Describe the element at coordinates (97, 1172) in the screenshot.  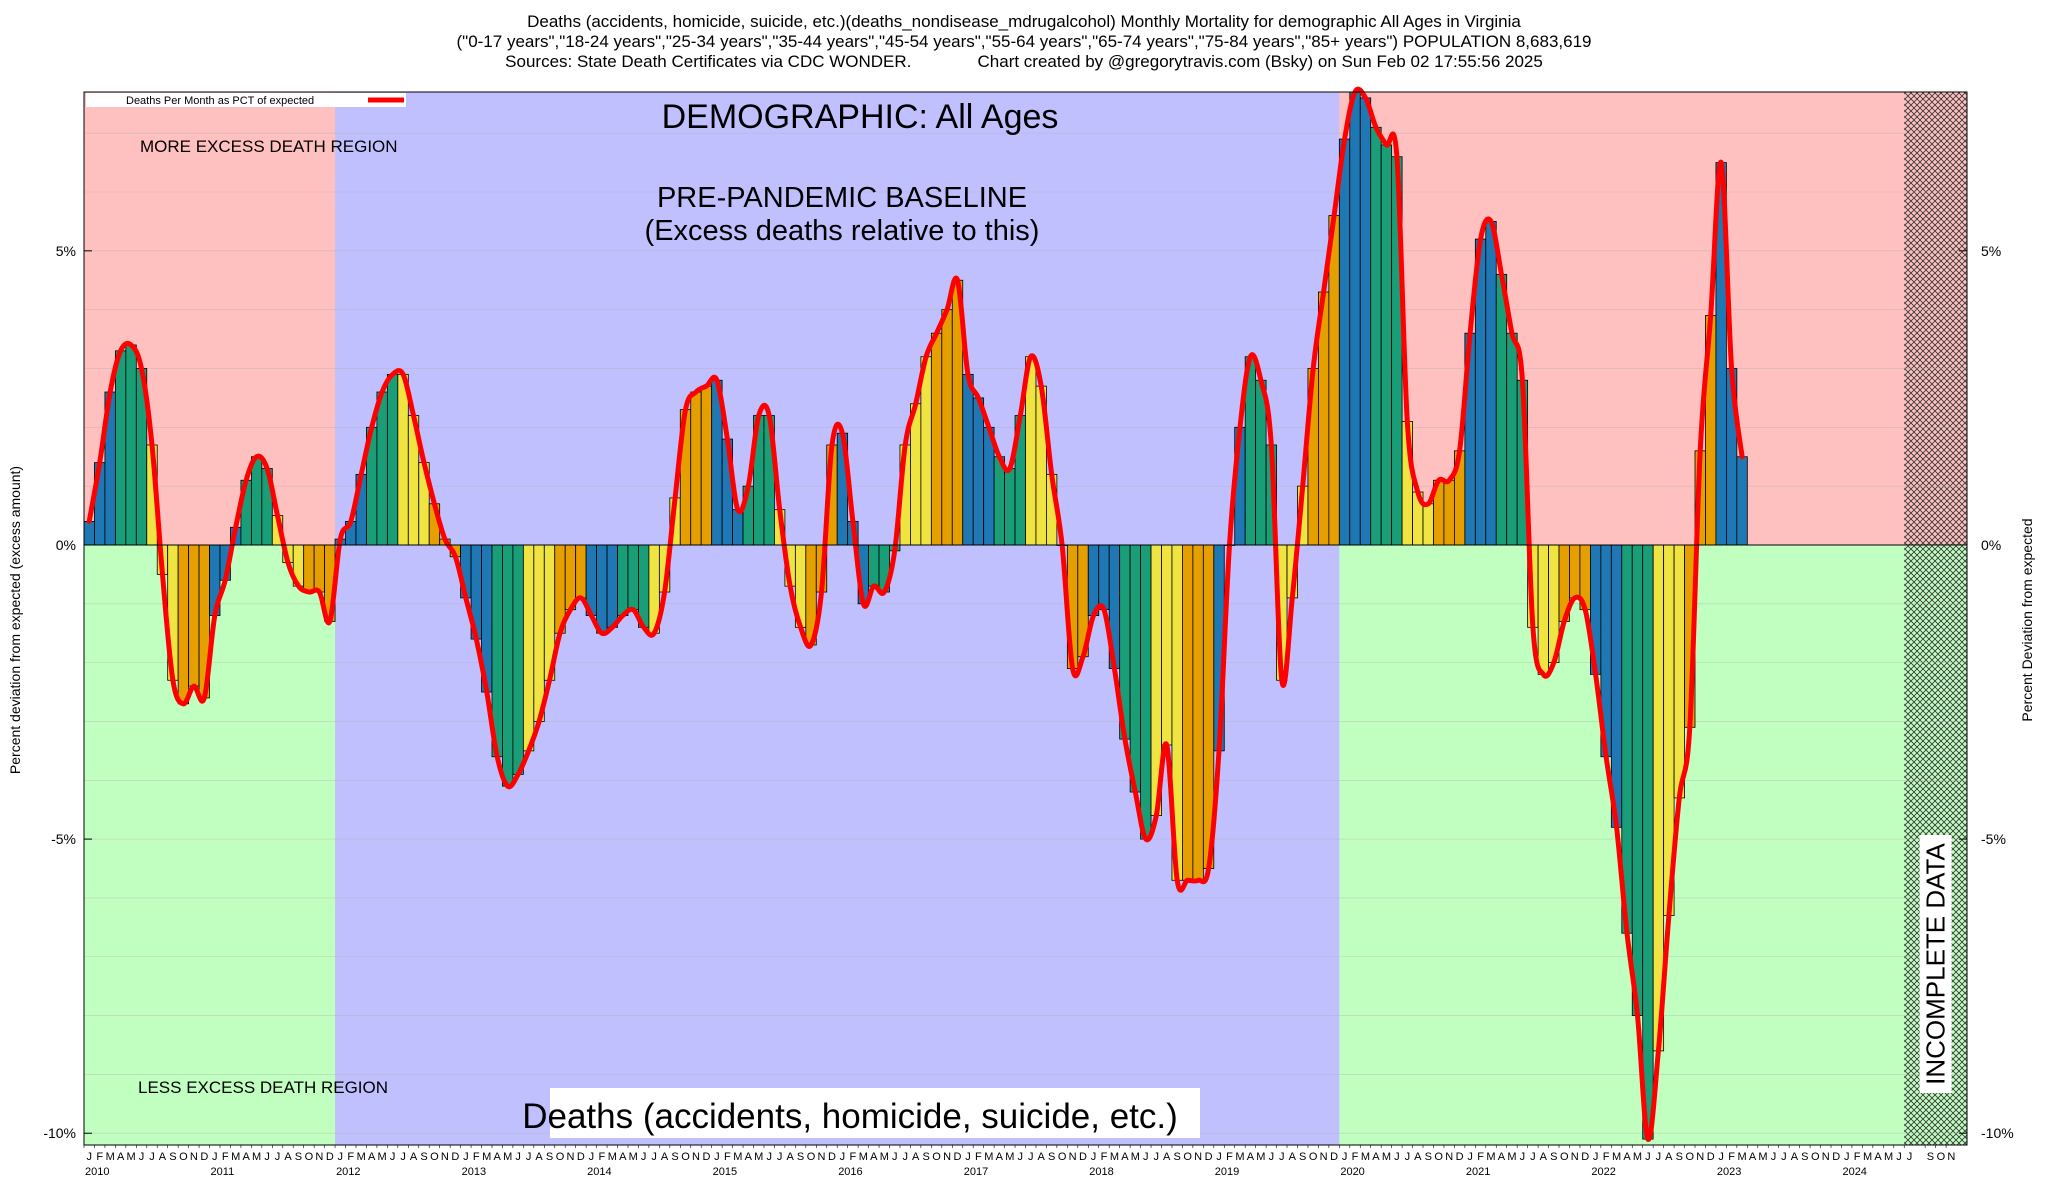
I see `x-year-label: 2010` at that location.